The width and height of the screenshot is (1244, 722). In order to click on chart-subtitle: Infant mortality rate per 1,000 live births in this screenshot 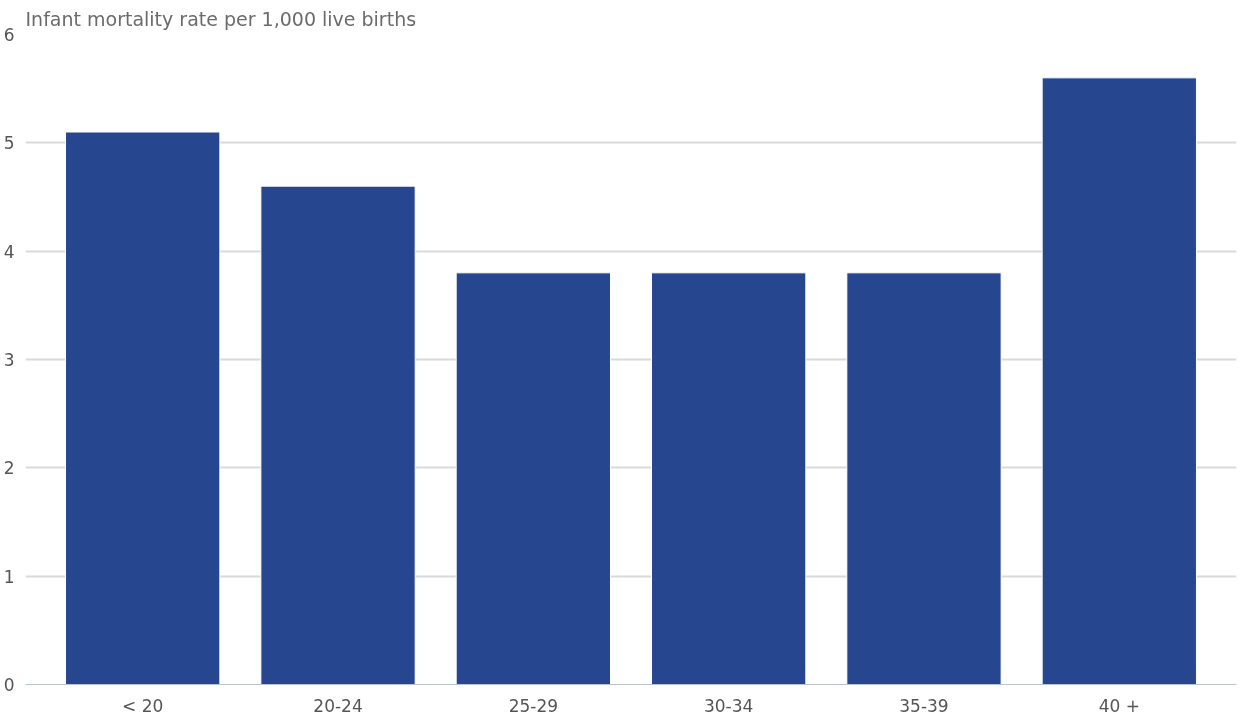, I will do `click(221, 18)`.